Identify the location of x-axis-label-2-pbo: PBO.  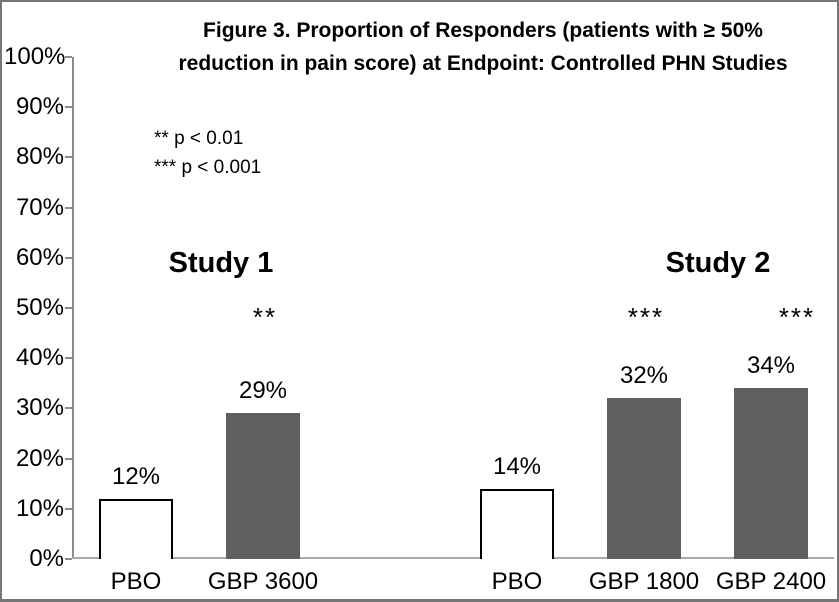
(517, 581).